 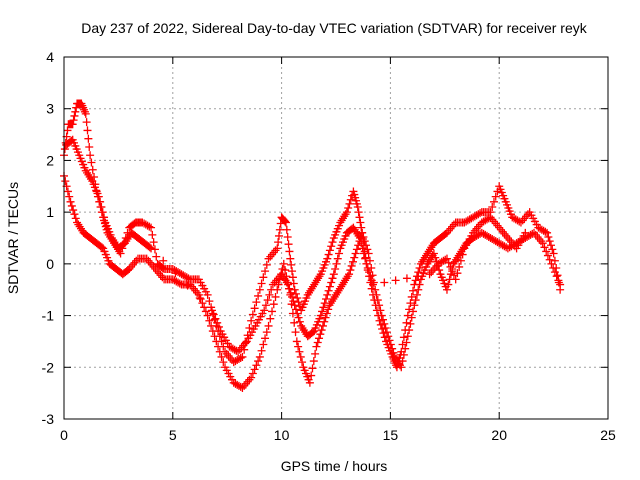 I want to click on x-axis-label: GPS time / hours, so click(x=334, y=466).